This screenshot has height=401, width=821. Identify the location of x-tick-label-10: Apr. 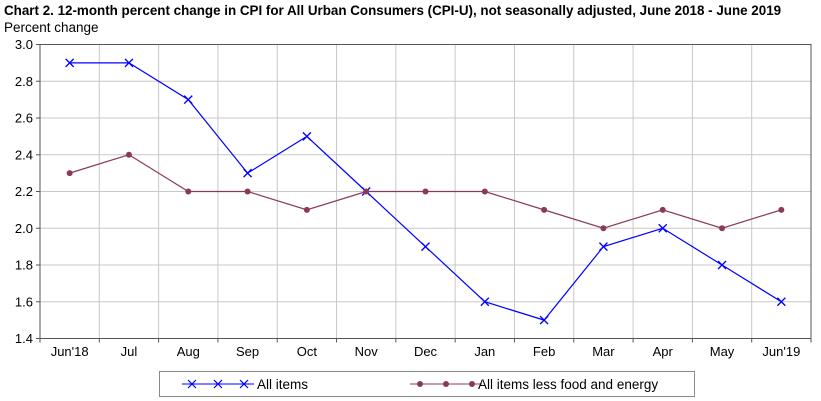
(663, 351).